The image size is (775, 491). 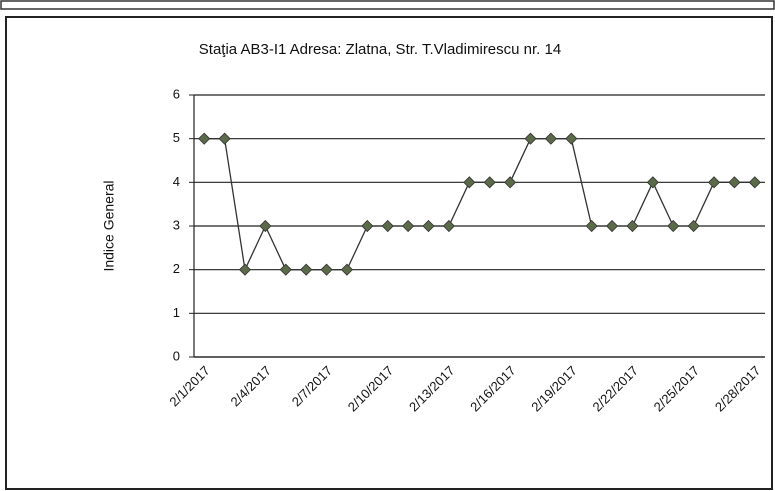 I want to click on y-tick-label: 1, so click(x=176, y=312).